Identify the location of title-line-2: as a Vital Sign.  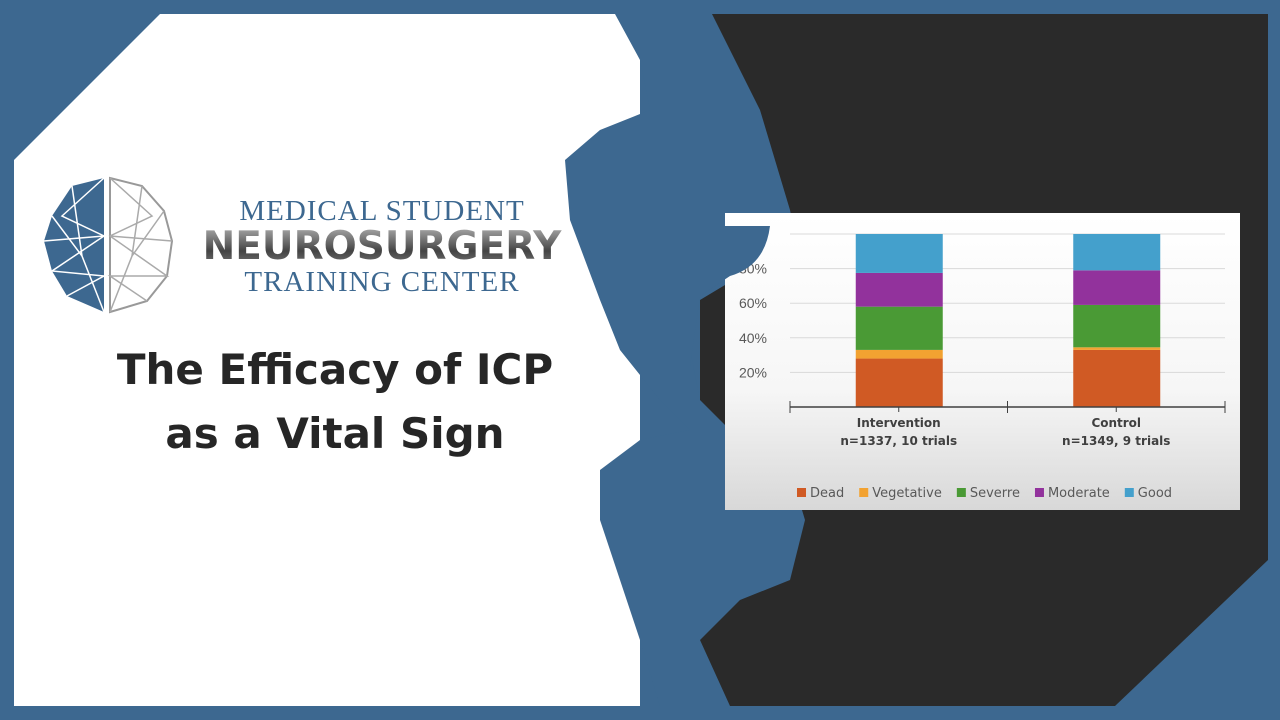
(335, 433).